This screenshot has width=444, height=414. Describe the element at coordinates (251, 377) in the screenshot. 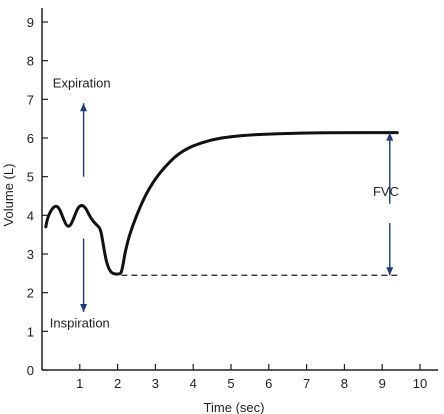

I see `x-ticks: 1 2 3 4 5 6 7 8 9 10` at that location.